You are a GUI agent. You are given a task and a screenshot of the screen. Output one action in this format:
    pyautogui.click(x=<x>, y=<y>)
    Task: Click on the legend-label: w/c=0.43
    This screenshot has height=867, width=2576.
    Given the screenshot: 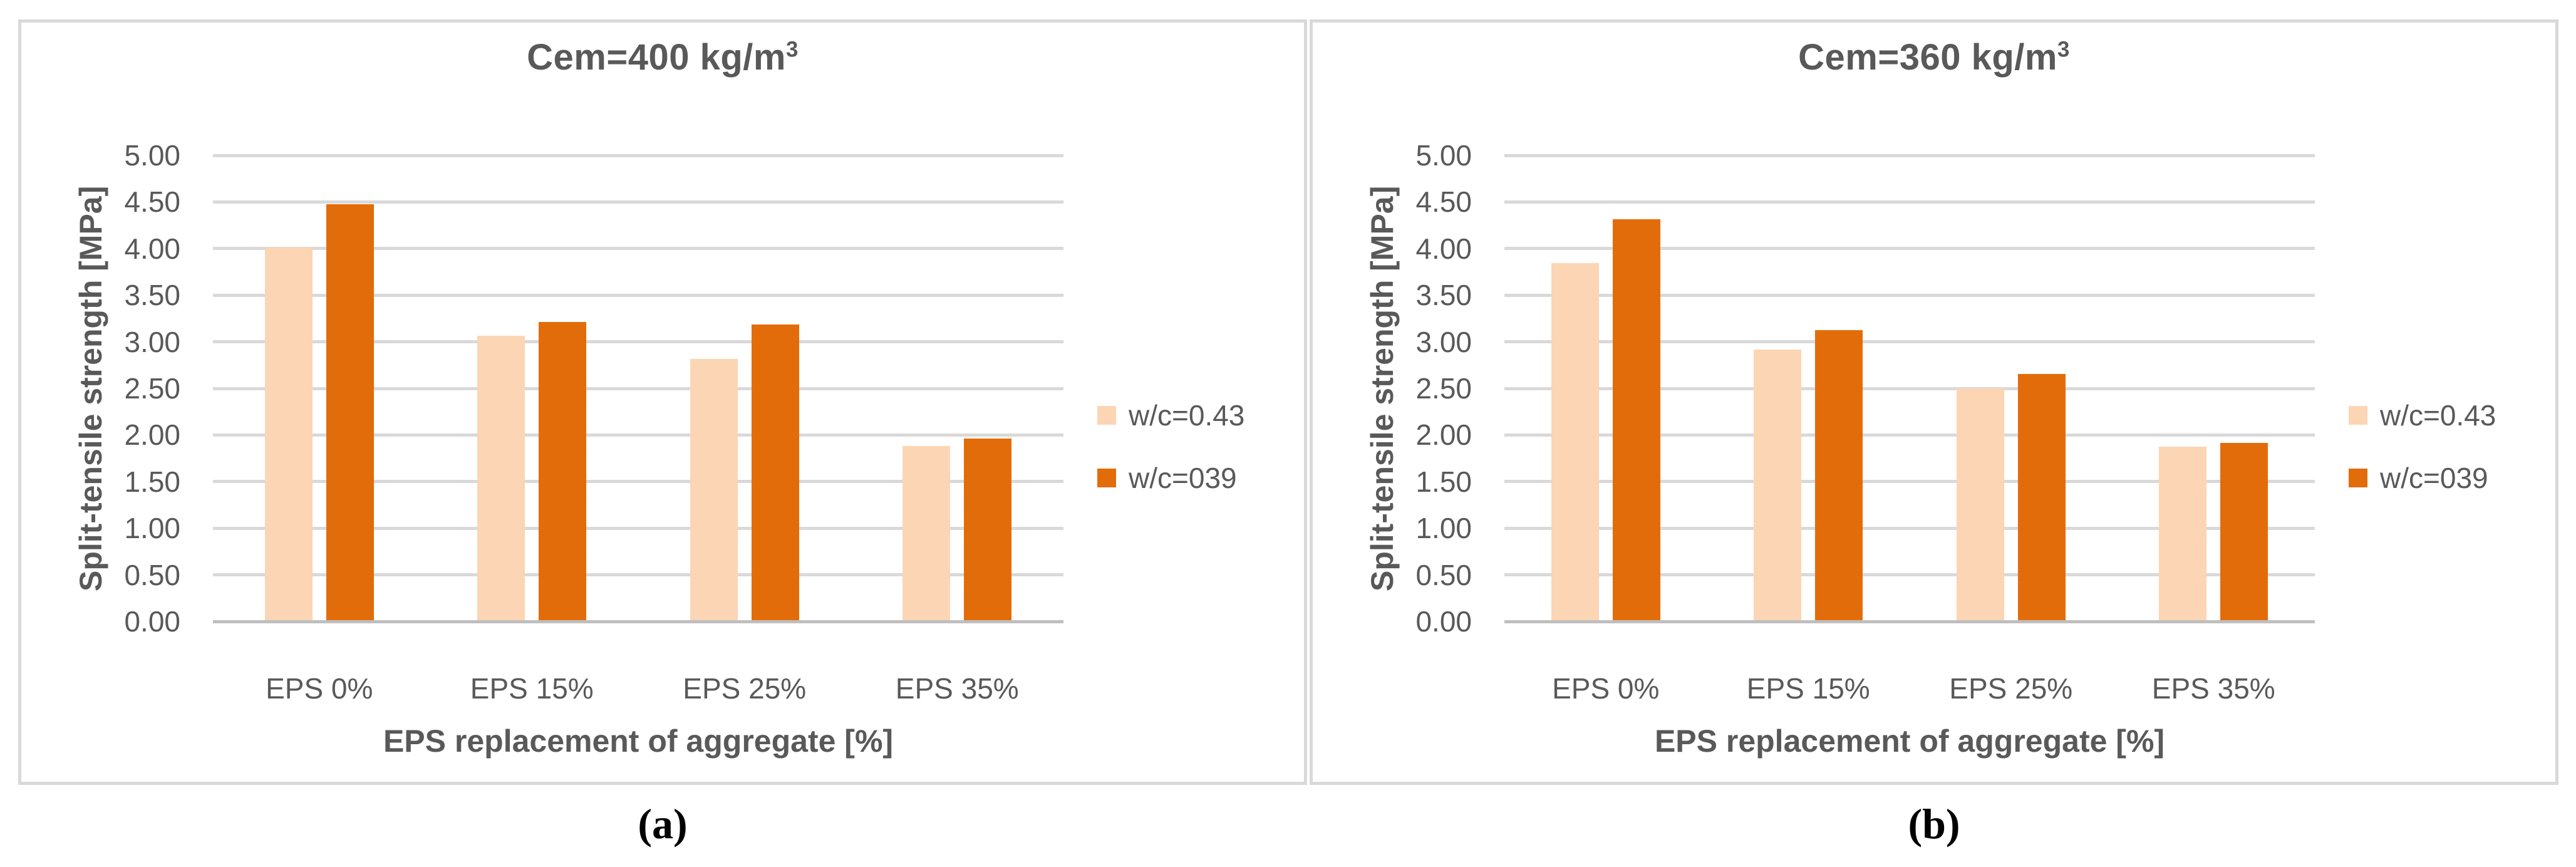 What is the action you would take?
    pyautogui.click(x=2438, y=415)
    